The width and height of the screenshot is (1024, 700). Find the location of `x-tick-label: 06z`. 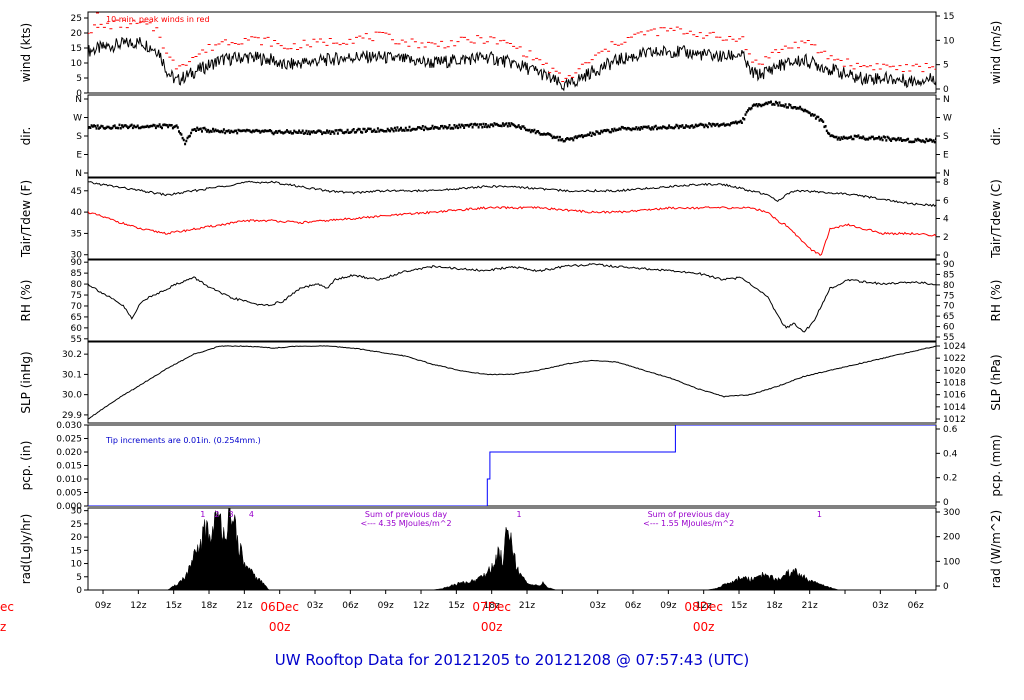

x-tick-label: 06z is located at coordinates (633, 606).